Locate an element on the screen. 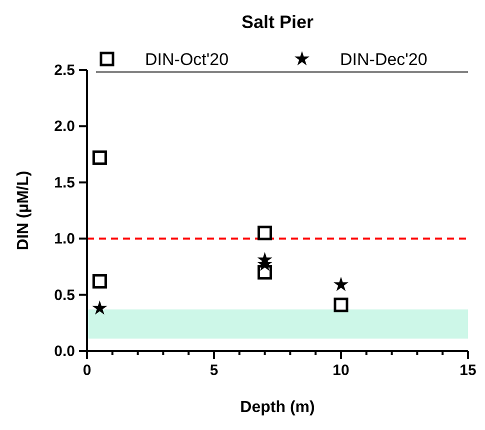  x-tick-label: 10 is located at coordinates (341, 370).